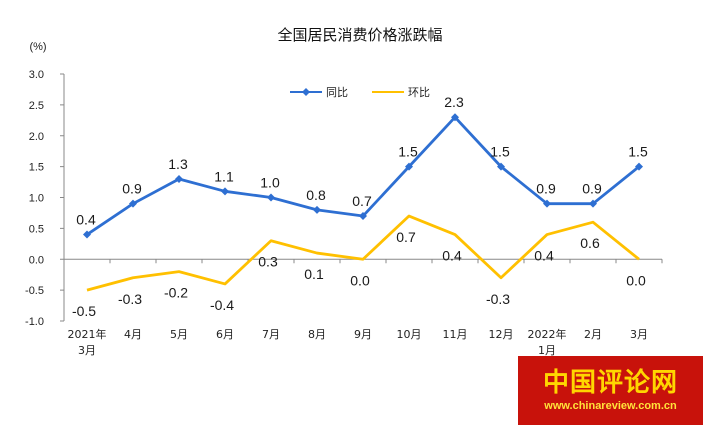  Describe the element at coordinates (34, 322) in the screenshot. I see `y-tick-label: -1.0` at that location.